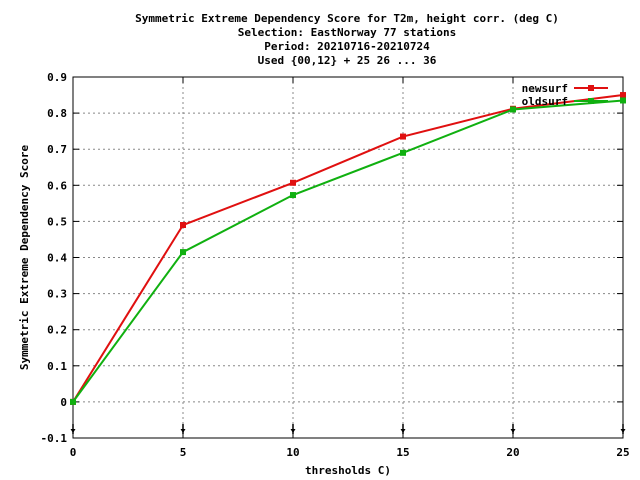  I want to click on y-tick-label: -0.1, so click(54, 438).